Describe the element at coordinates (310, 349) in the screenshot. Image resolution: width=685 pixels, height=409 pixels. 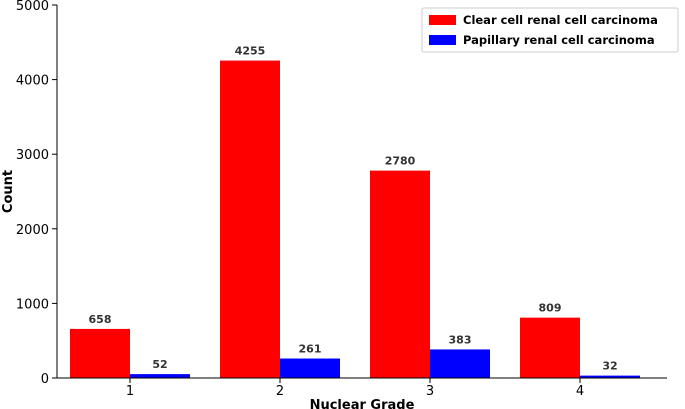
I see `data-label: 261` at that location.